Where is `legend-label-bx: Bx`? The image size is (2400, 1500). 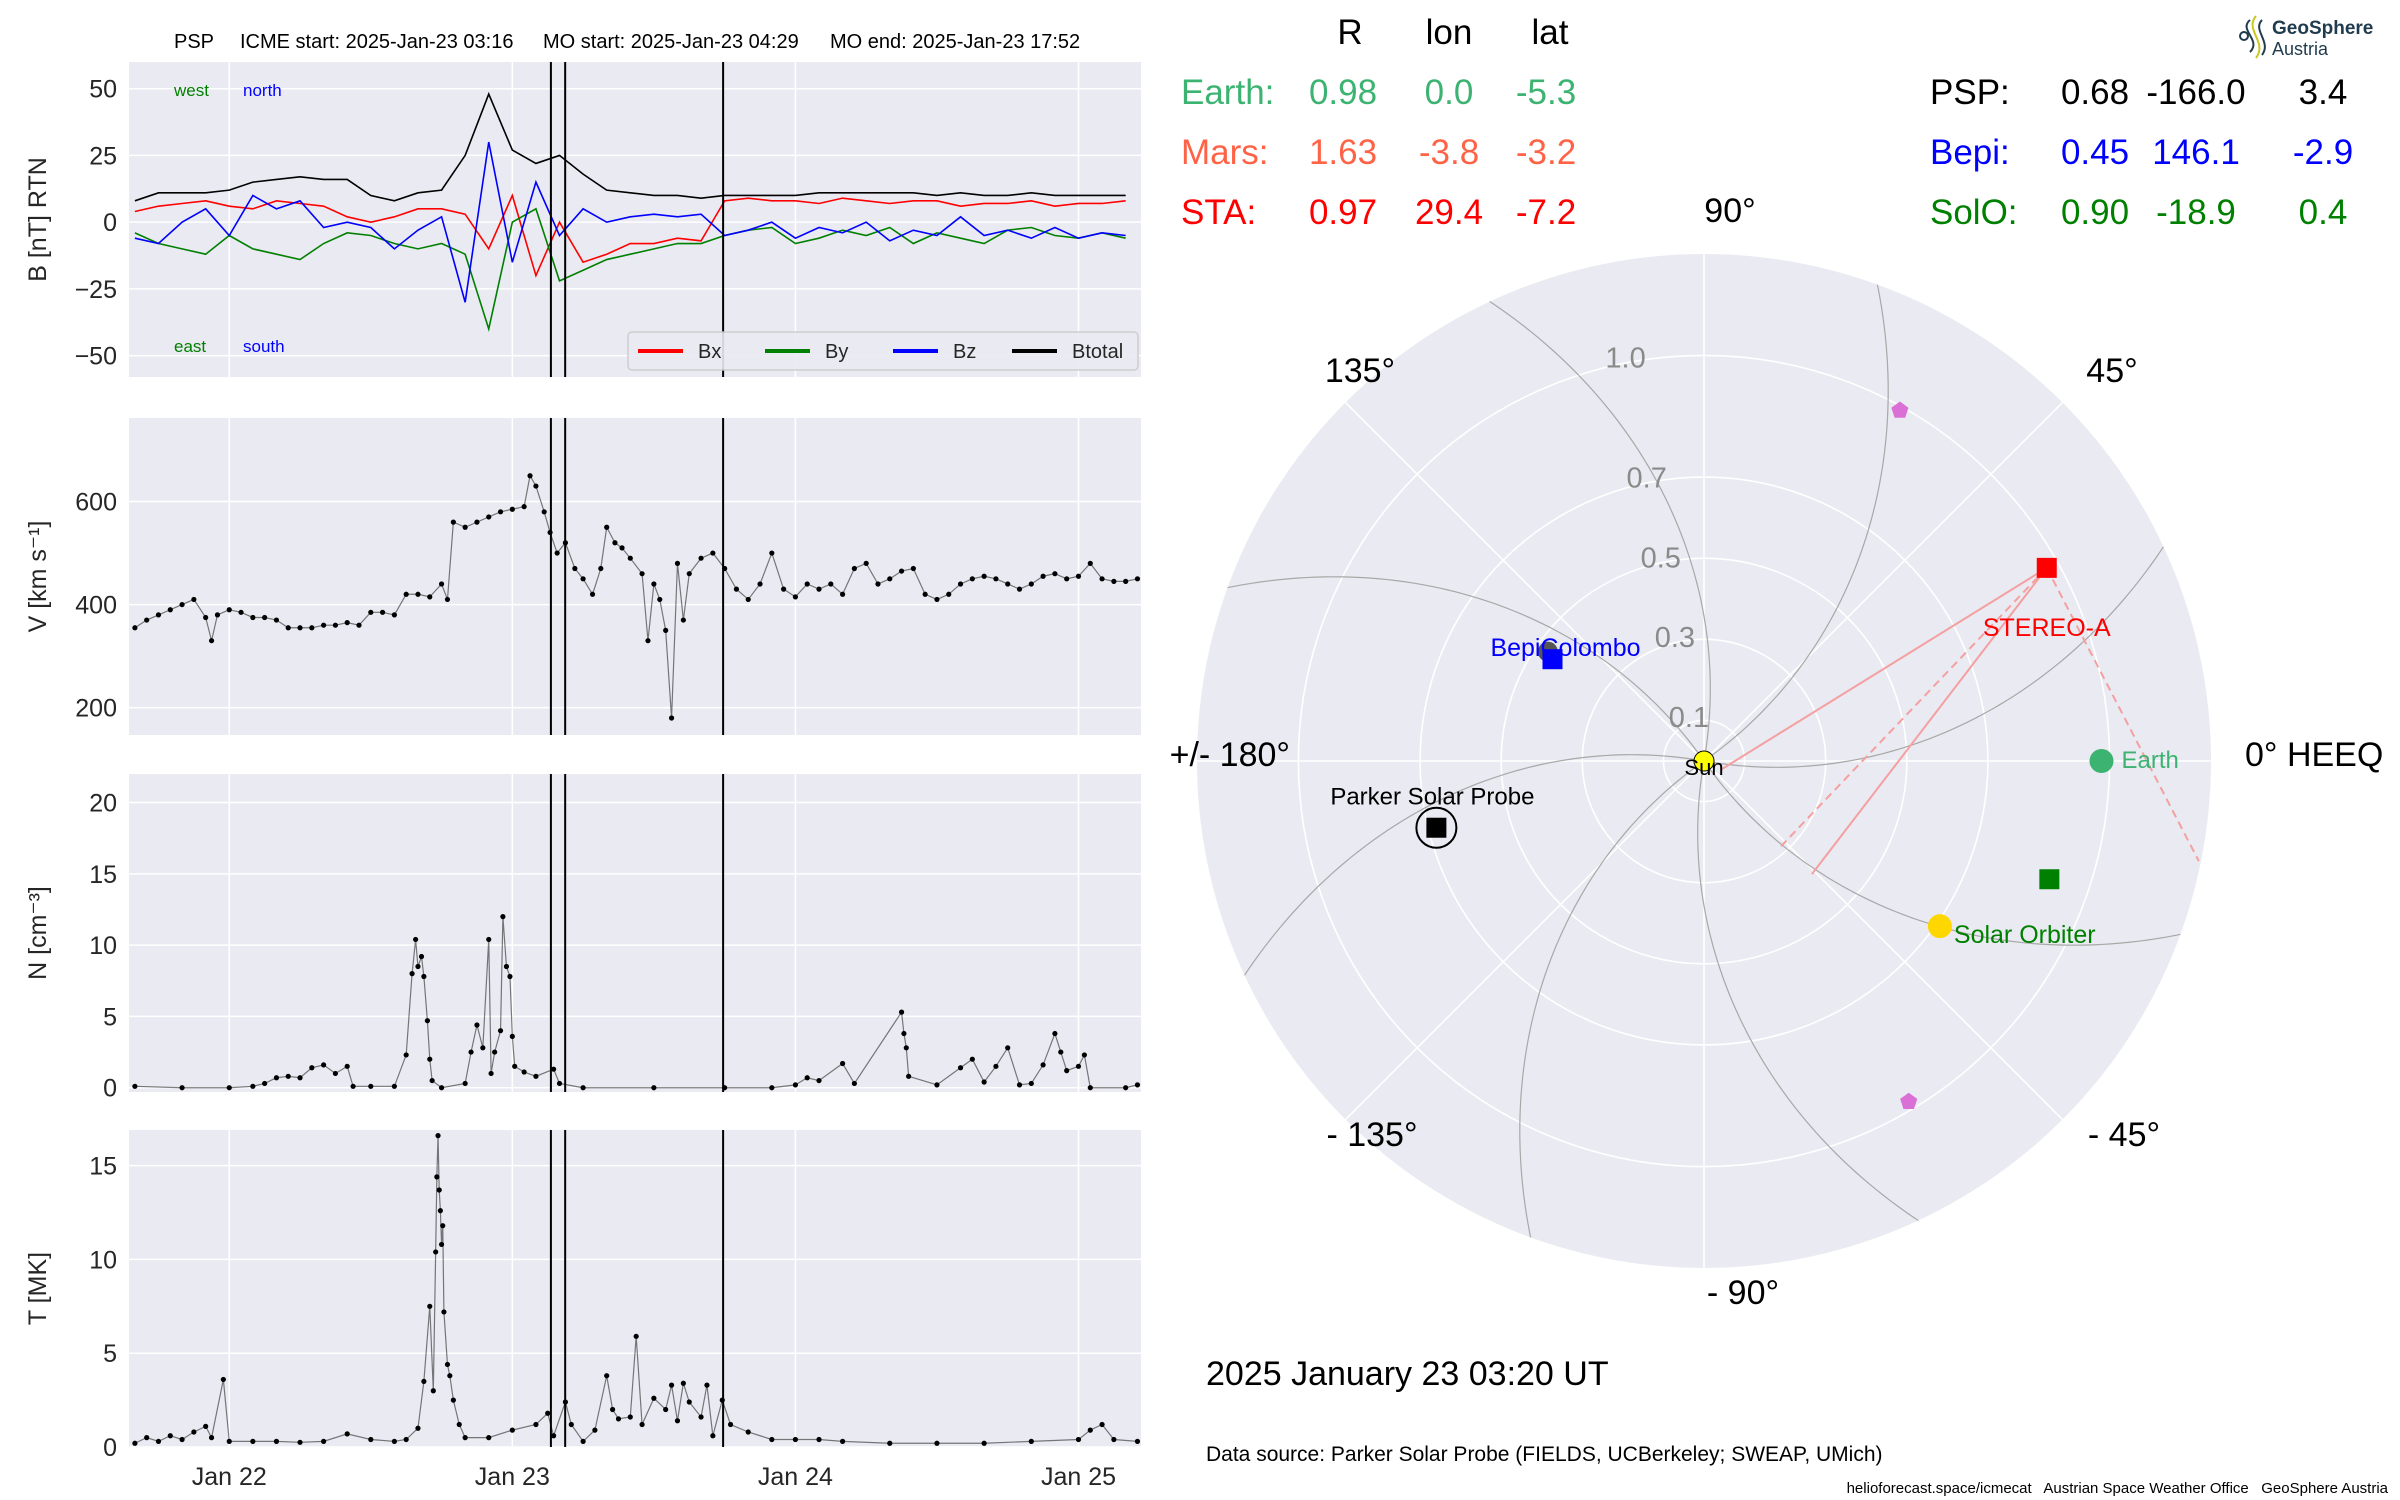
legend-label-bx: Bx is located at coordinates (709, 352).